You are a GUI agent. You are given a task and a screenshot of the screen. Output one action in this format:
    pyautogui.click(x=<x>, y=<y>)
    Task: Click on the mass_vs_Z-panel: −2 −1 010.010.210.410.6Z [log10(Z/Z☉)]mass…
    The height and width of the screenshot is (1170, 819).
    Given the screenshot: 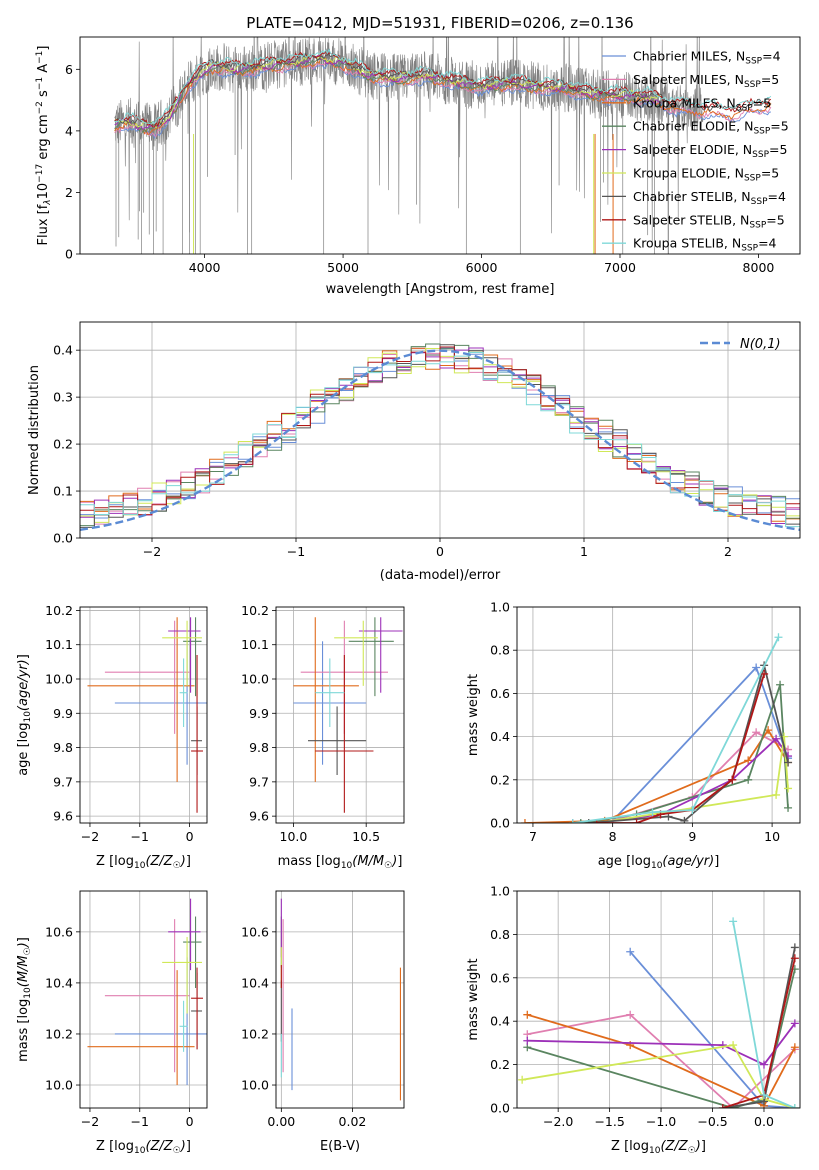 What is the action you would take?
    pyautogui.click(x=112, y=1023)
    